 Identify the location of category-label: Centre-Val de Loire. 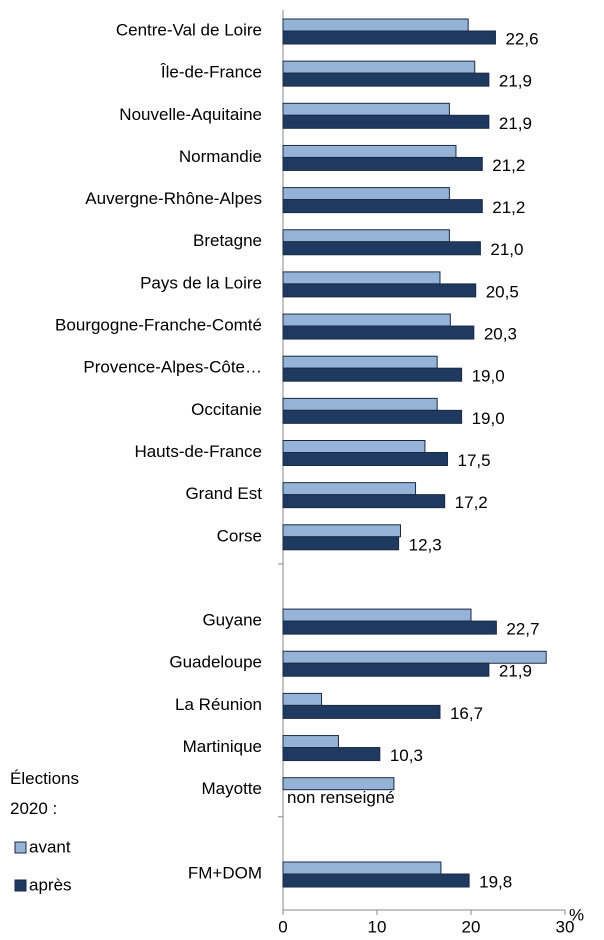
(189, 29).